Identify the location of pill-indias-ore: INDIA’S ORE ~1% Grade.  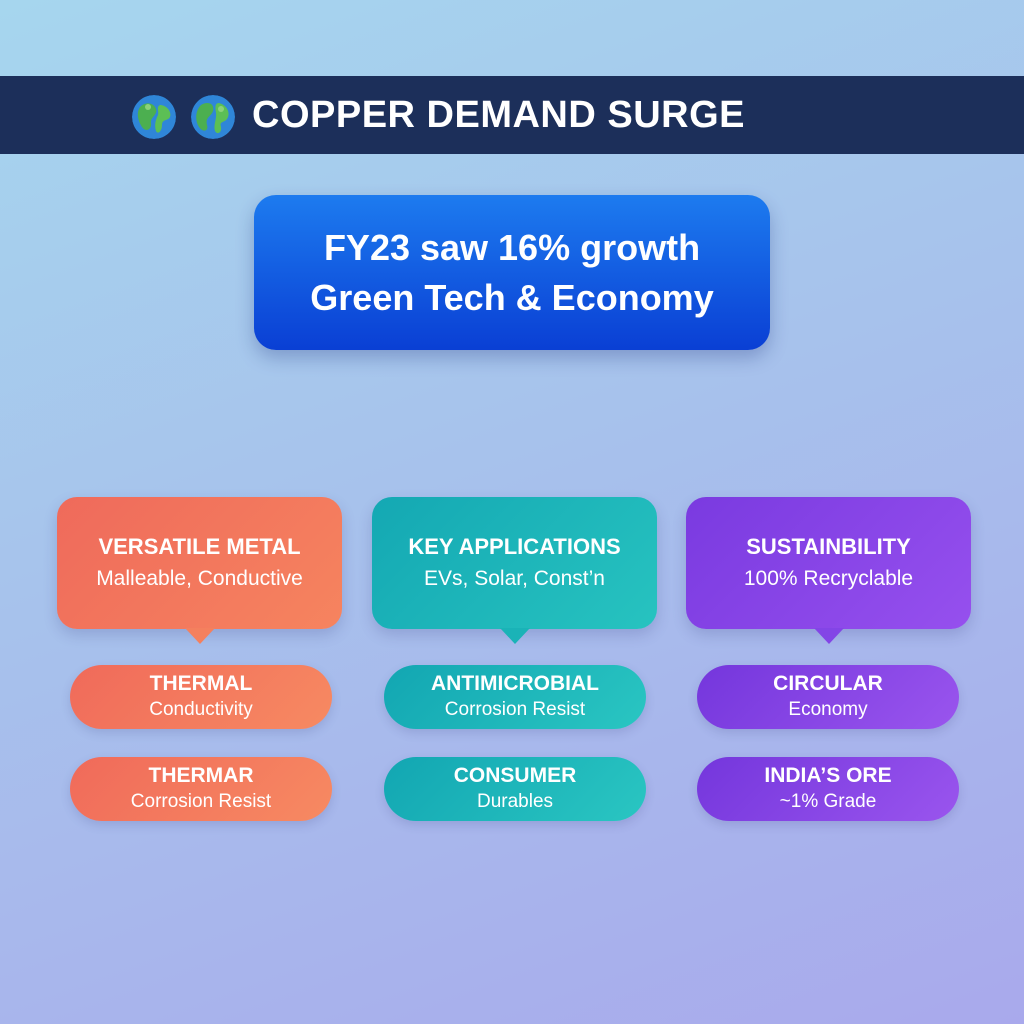
(828, 789).